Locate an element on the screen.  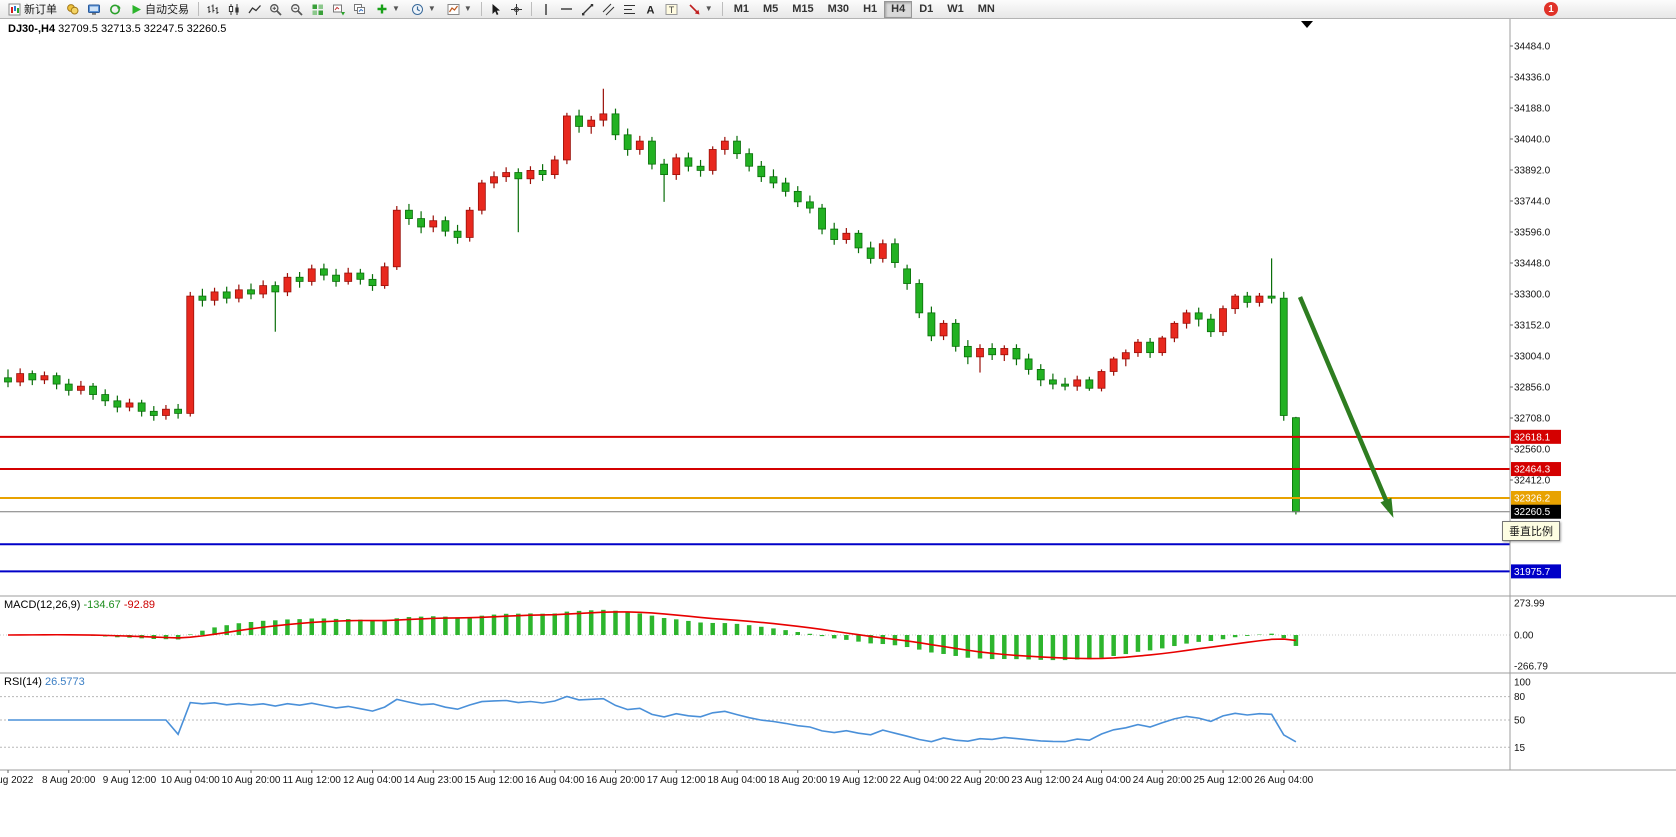
tile-windows-icon is located at coordinates (318, 9).